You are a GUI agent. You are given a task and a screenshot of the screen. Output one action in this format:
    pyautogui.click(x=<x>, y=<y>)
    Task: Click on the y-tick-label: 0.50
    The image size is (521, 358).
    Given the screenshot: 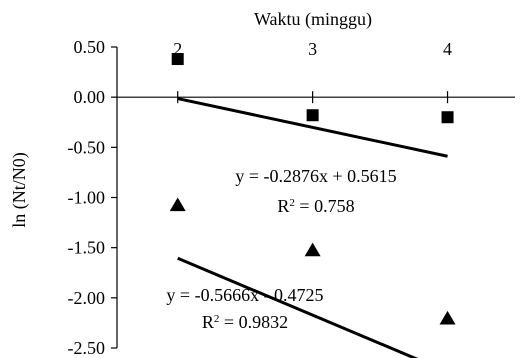 What is the action you would take?
    pyautogui.click(x=90, y=47)
    